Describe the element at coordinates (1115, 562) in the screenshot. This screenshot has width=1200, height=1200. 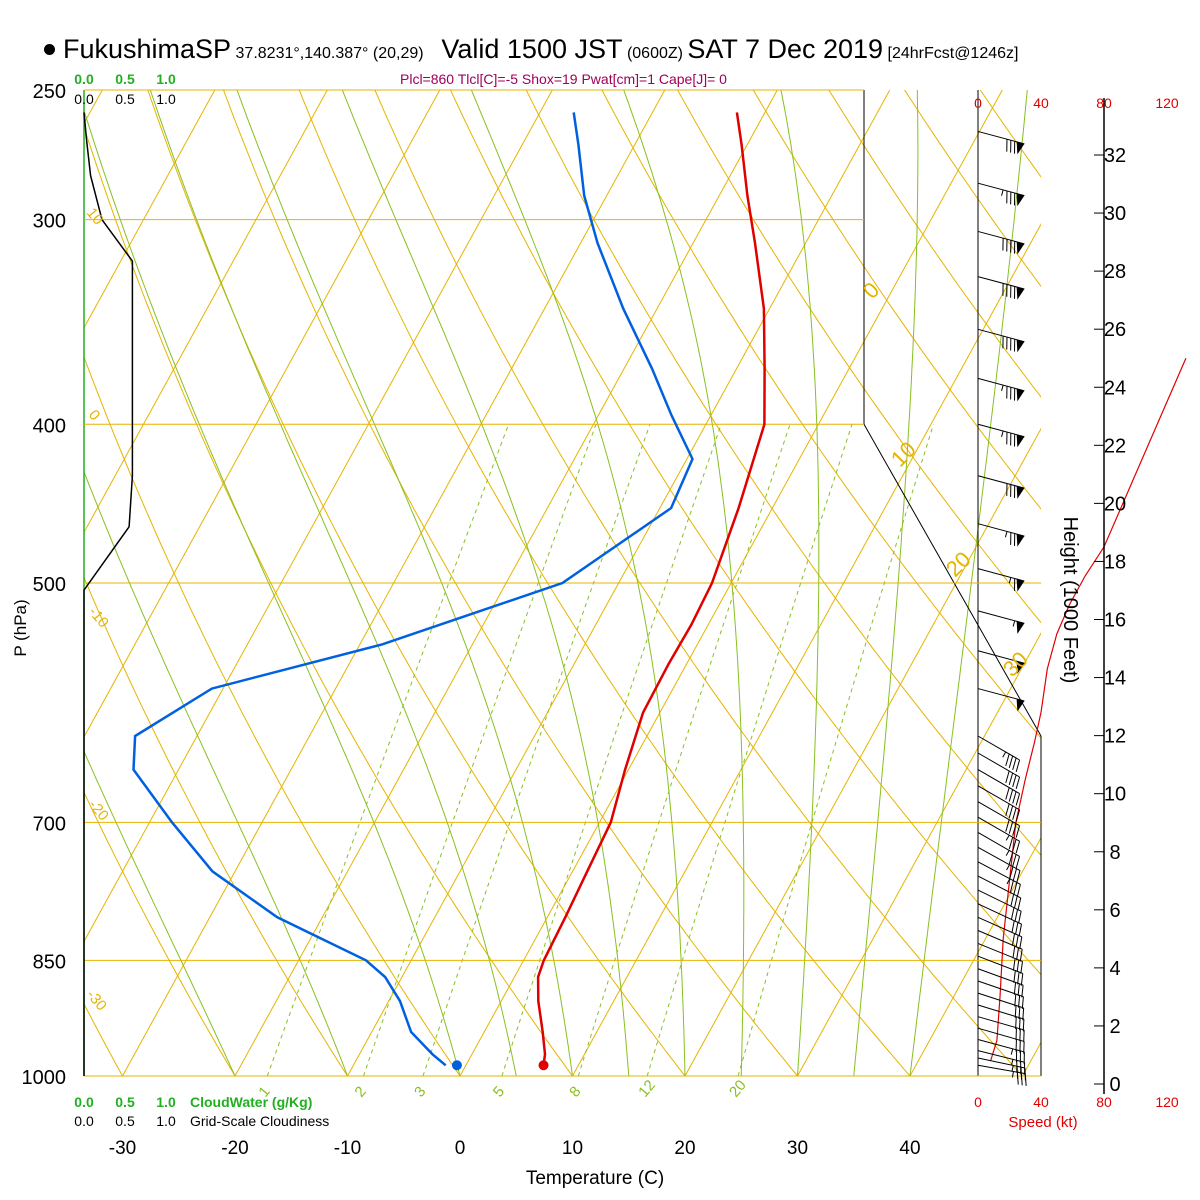
I see `height-tick-label: 18` at that location.